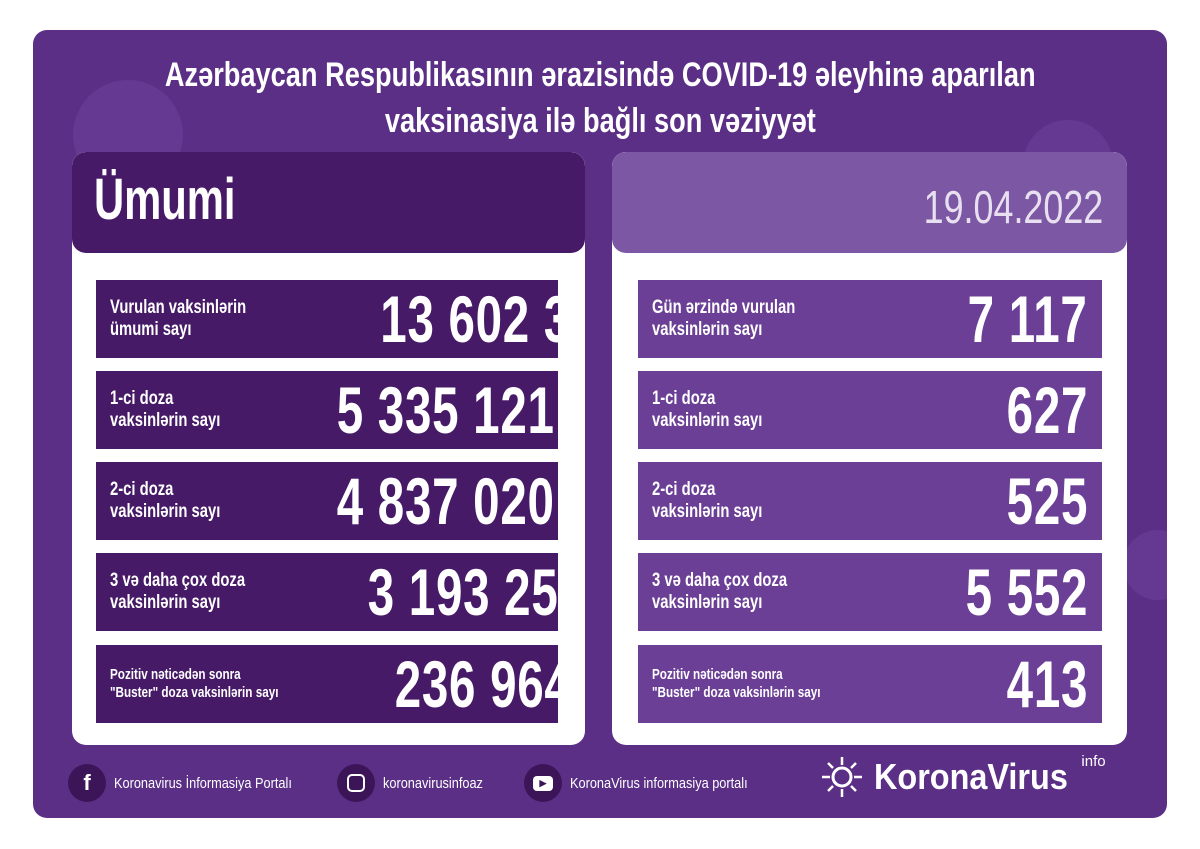 Image resolution: width=1200 pixels, height=849 pixels. Describe the element at coordinates (1047, 501) in the screenshot. I see `stat-value: 525` at that location.